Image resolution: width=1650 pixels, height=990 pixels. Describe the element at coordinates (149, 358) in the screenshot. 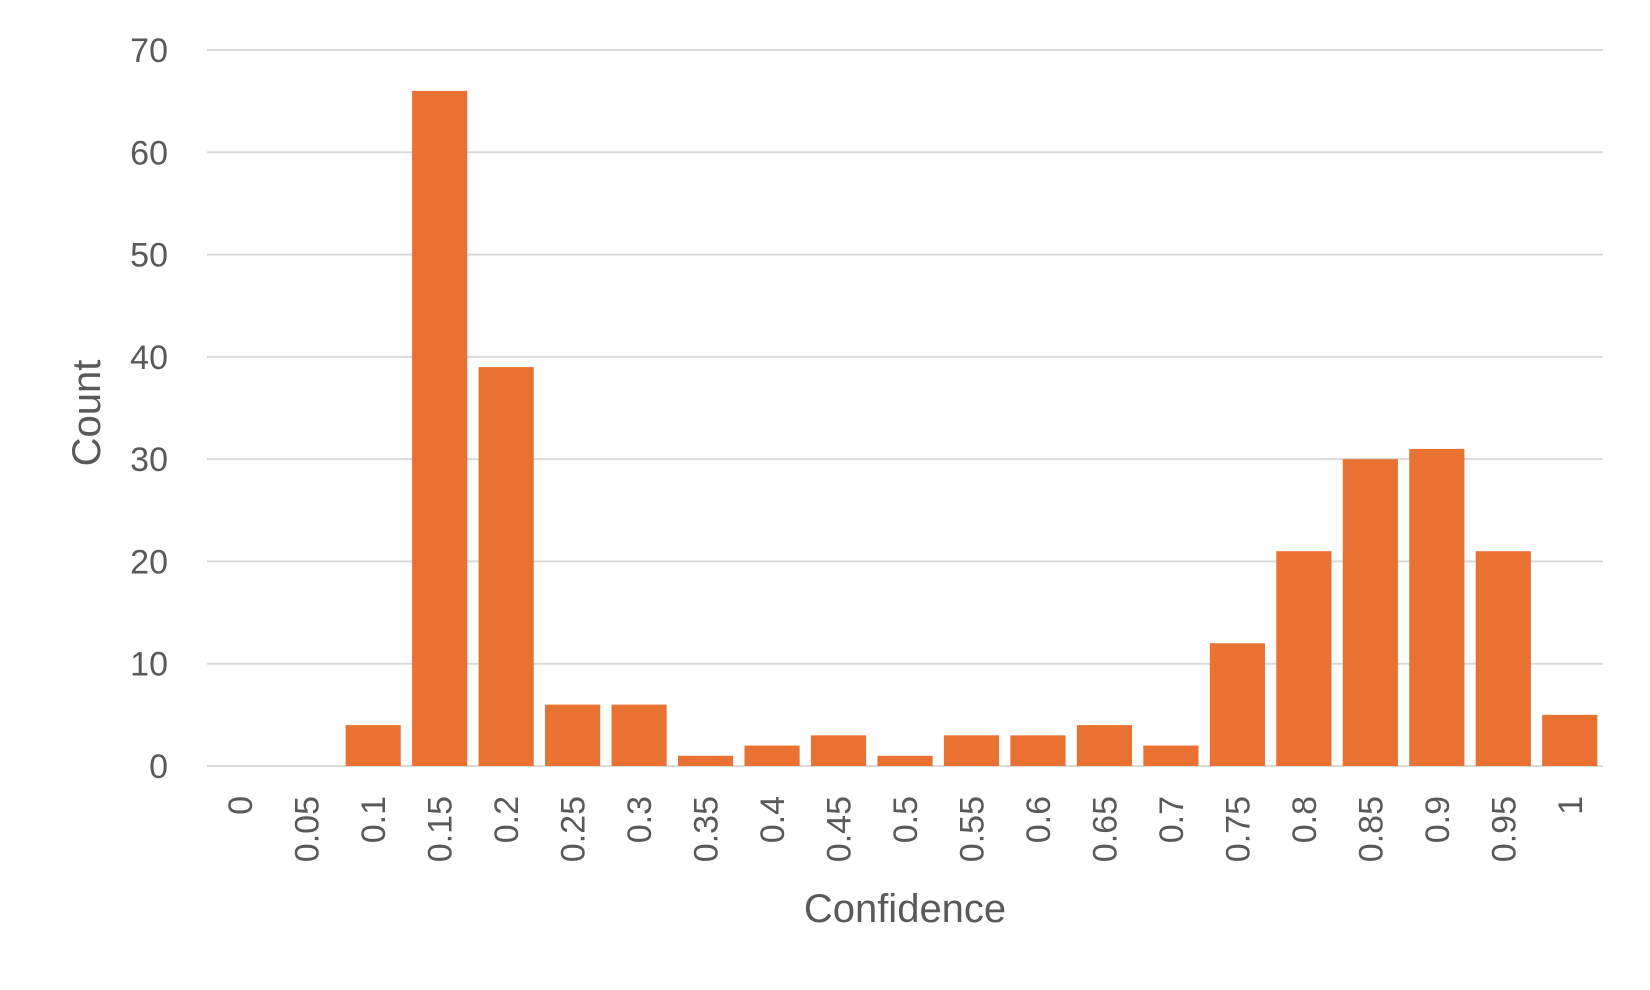

I see `y-tick-label: 40` at that location.